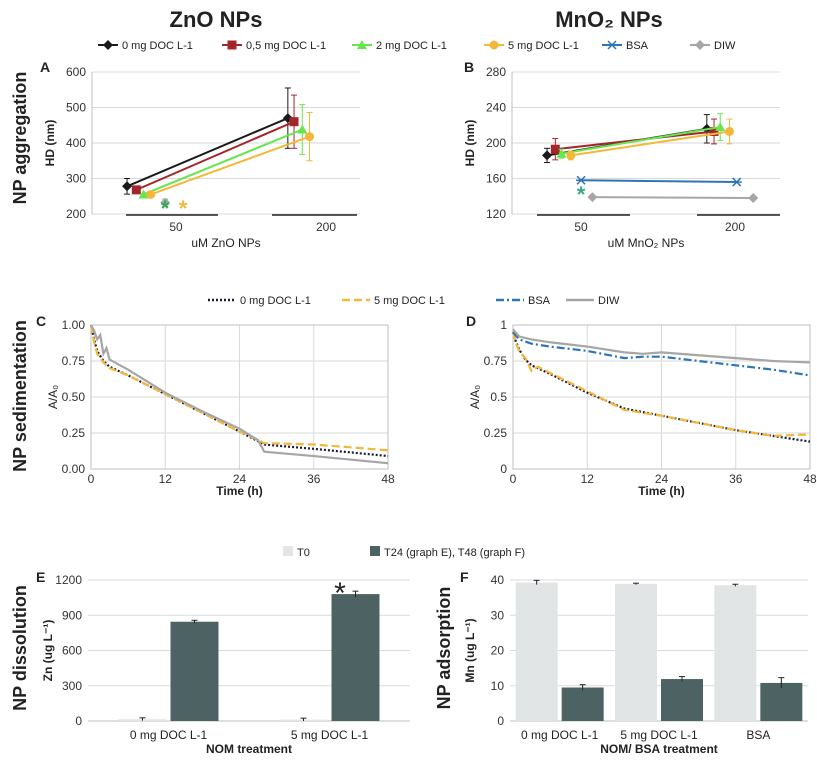 The width and height of the screenshot is (817, 760). I want to click on legend-item-1: T24 (graph E), T48 (graph F), so click(447, 552).